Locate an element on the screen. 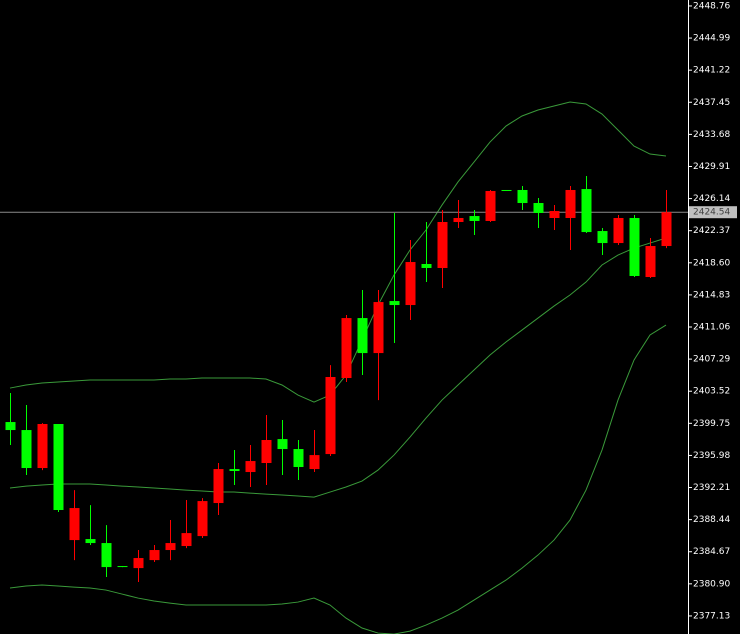 The height and width of the screenshot is (634, 740). last-price-box is located at coordinates (713, 212).